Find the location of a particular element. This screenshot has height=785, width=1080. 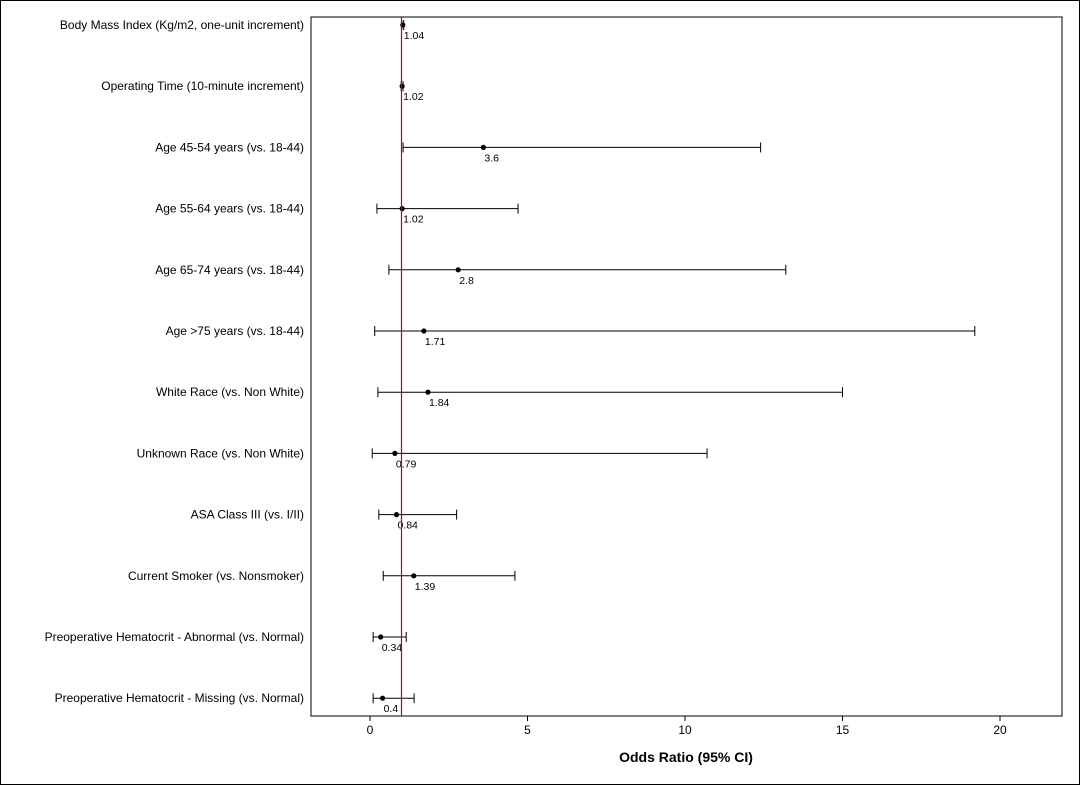

x-tick-label: 0 is located at coordinates (370, 730).